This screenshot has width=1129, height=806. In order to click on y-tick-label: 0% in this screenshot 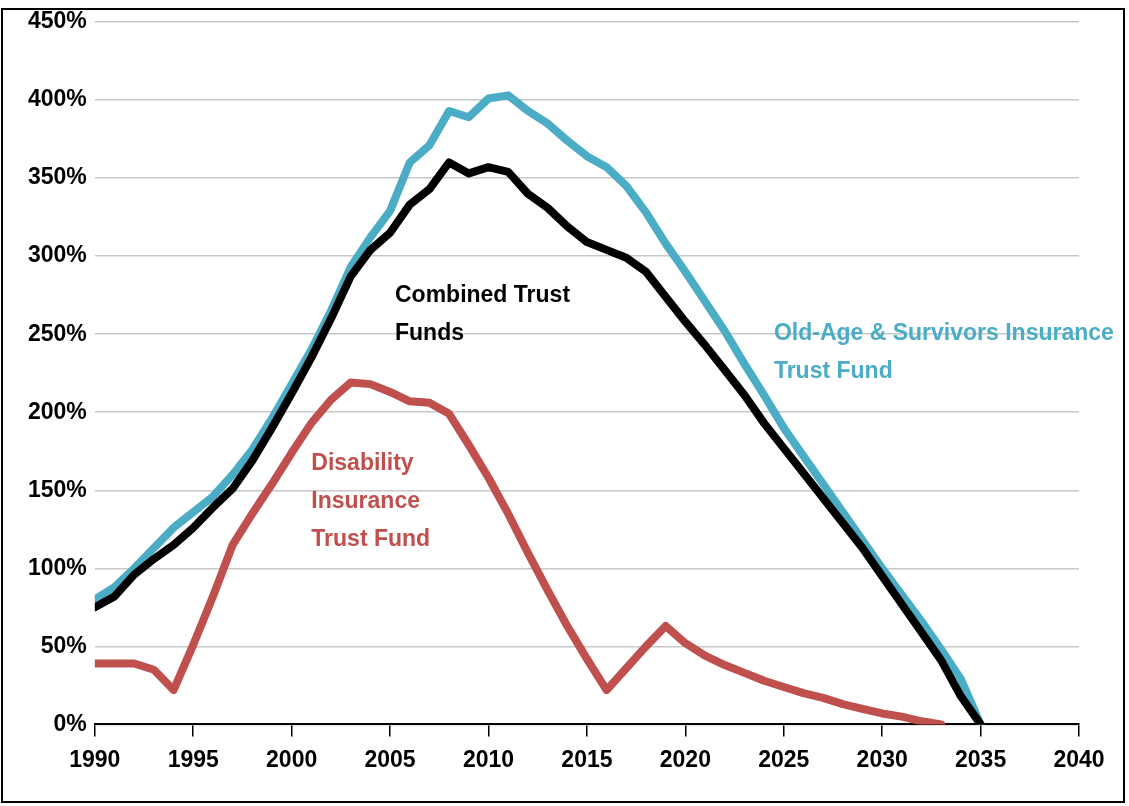, I will do `click(70, 722)`.